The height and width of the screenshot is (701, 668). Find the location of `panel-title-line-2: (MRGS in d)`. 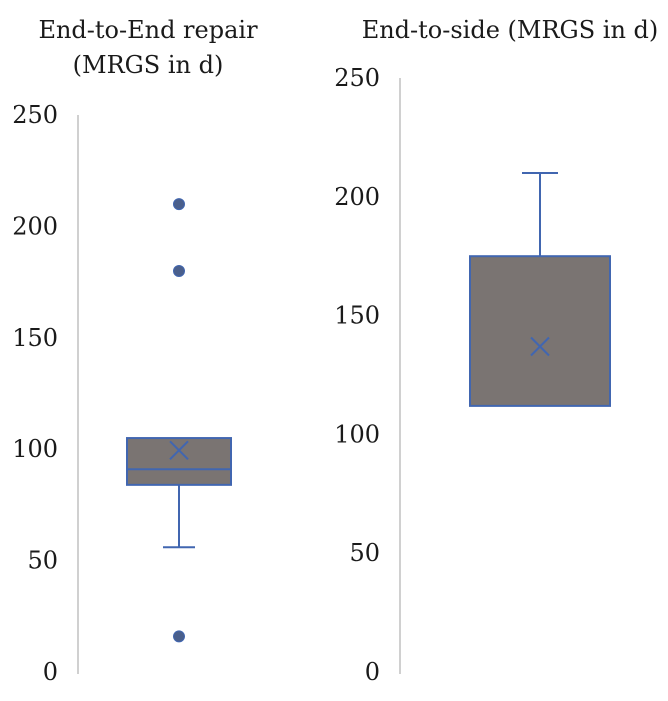

panel-title-line-2: (MRGS in d) is located at coordinates (148, 65).